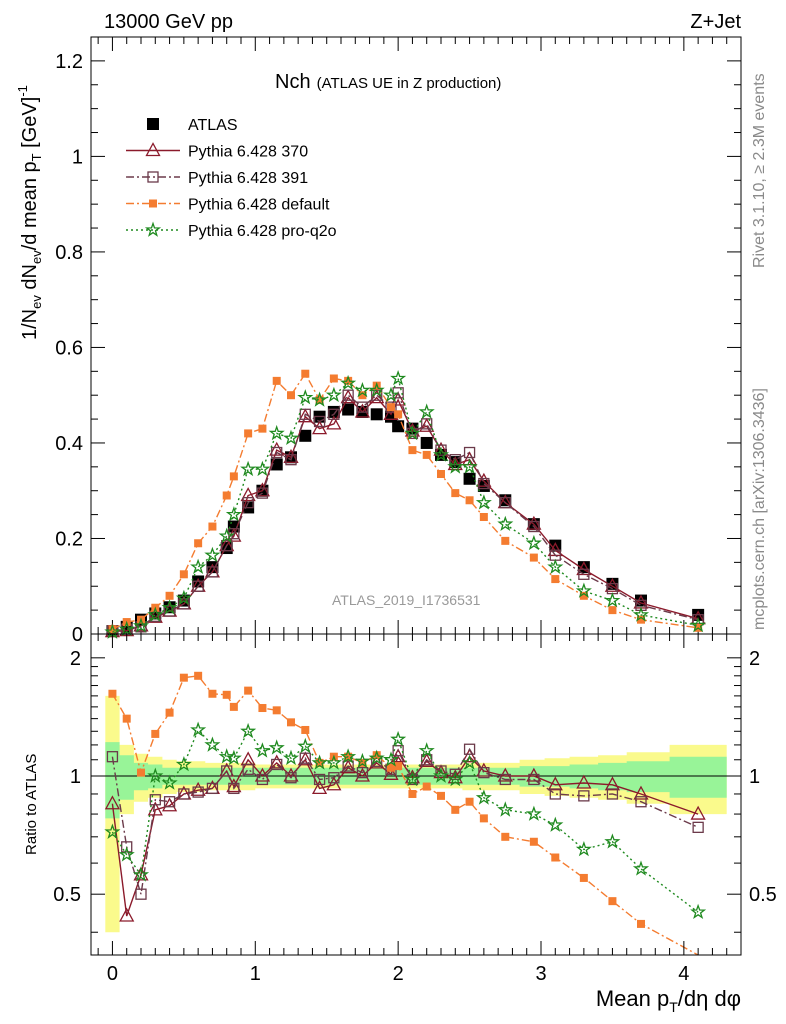 The height and width of the screenshot is (1024, 786). Describe the element at coordinates (112, 974) in the screenshot. I see `ratio-xtick-label: 0` at that location.